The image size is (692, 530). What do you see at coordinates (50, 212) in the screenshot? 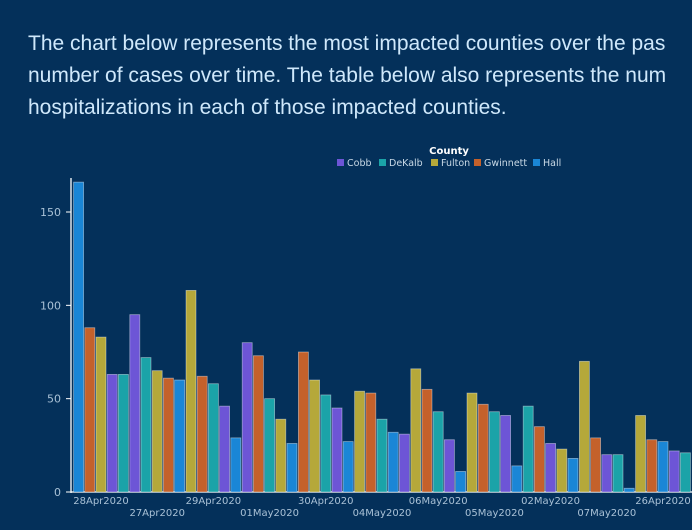
I see `y-tick-label: 150` at bounding box center [50, 212].